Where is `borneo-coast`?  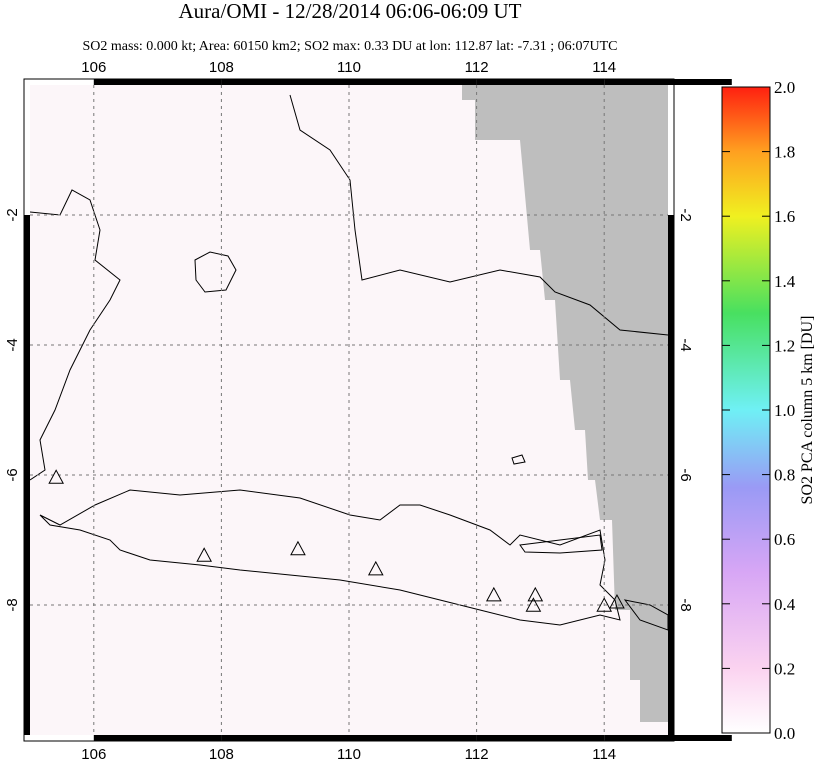
borneo-coast is located at coordinates (478, 215).